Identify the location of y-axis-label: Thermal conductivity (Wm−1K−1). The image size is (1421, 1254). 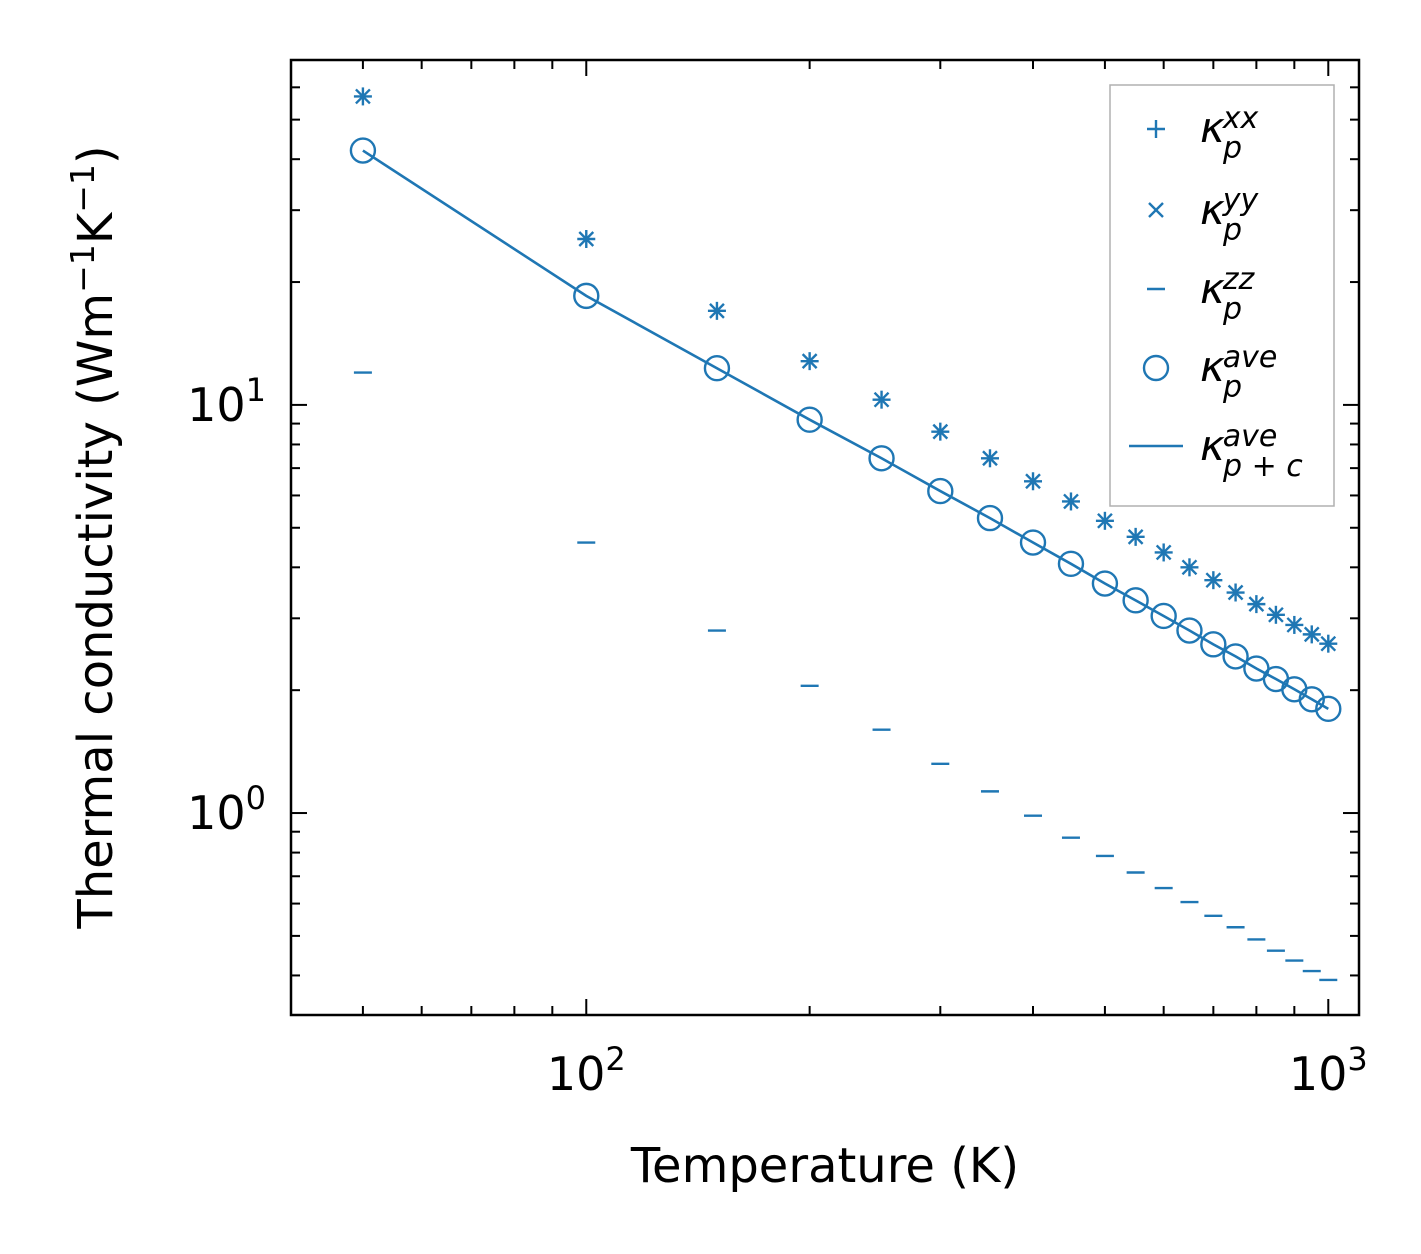
(93, 537).